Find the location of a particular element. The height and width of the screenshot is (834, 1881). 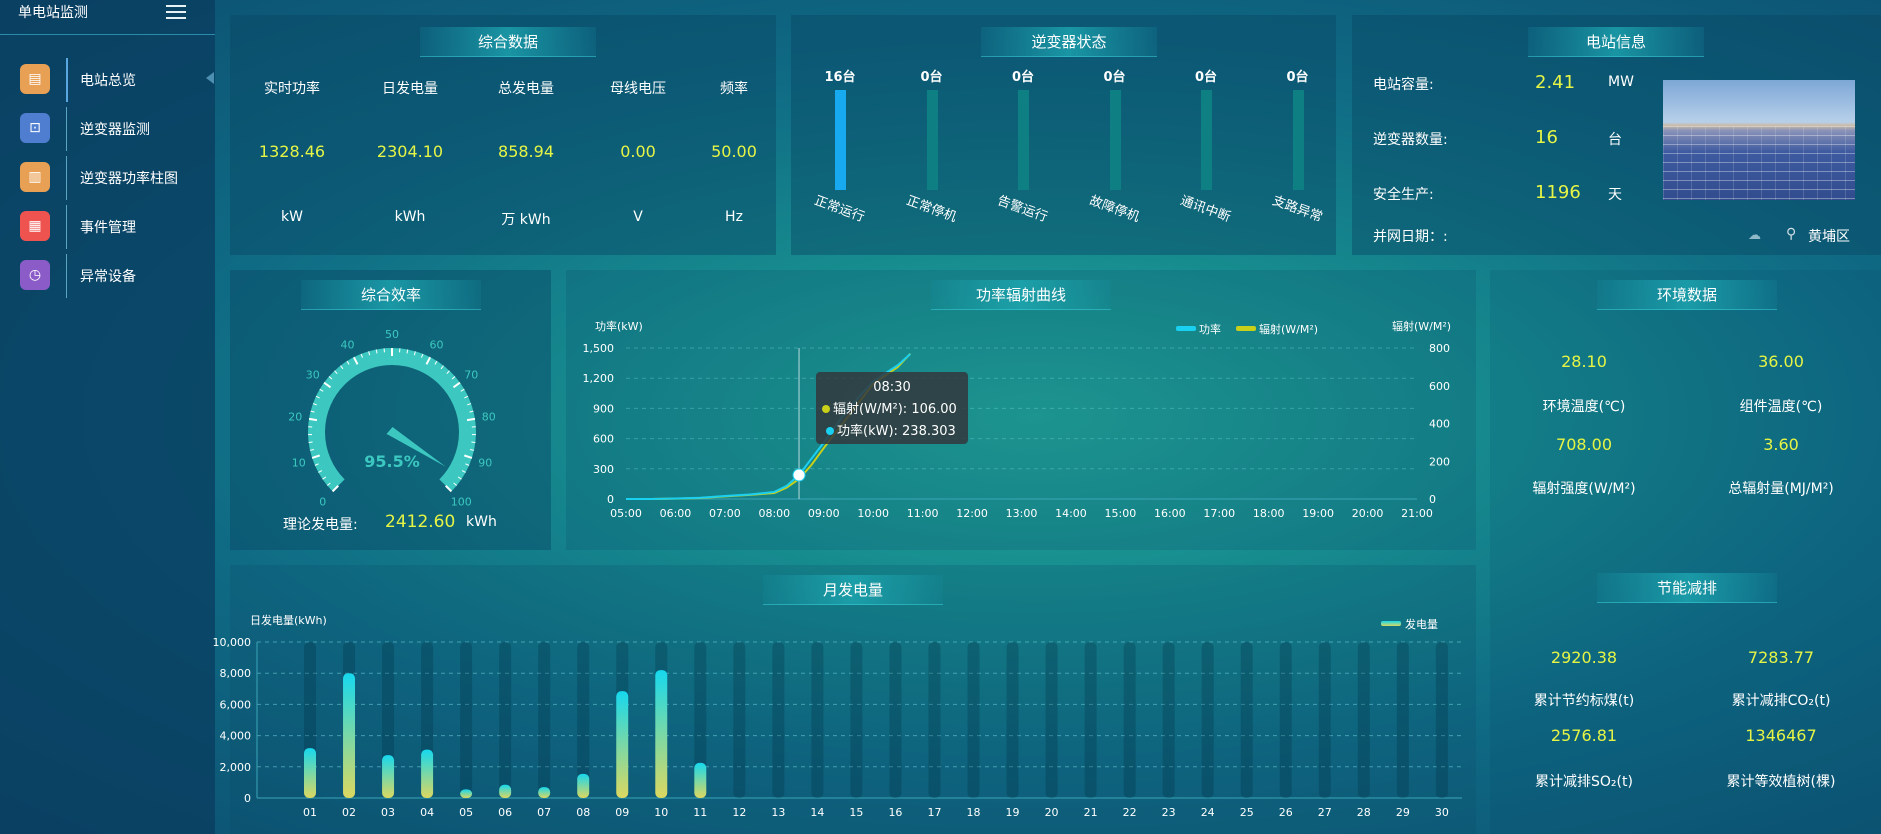

efficiency-panel: 综合效率 is located at coordinates (390, 410).